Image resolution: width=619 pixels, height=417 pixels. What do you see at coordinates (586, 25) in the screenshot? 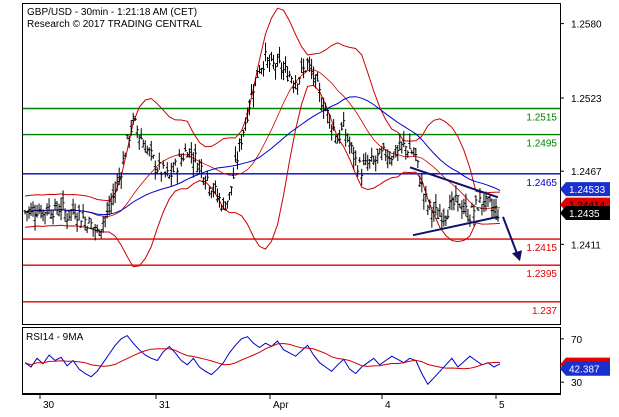
I see `y-tick-label-0: 1.2580` at bounding box center [586, 25].